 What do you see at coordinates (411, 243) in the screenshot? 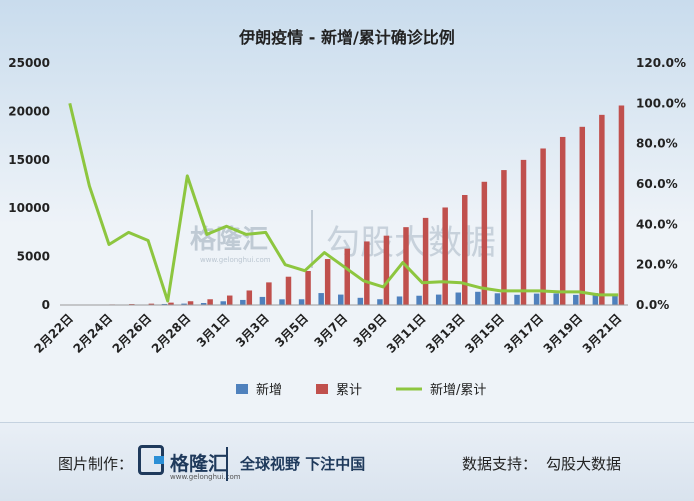
I see `watermark-partner: 勾股大数据` at bounding box center [411, 243].